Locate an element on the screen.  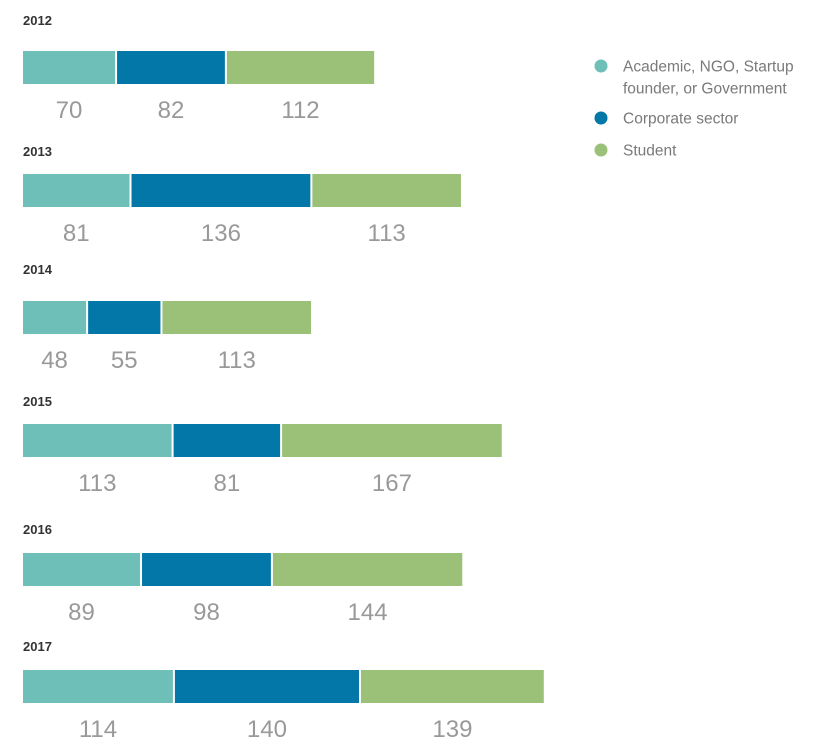
value-label-2017-academic: 114 is located at coordinates (98, 727).